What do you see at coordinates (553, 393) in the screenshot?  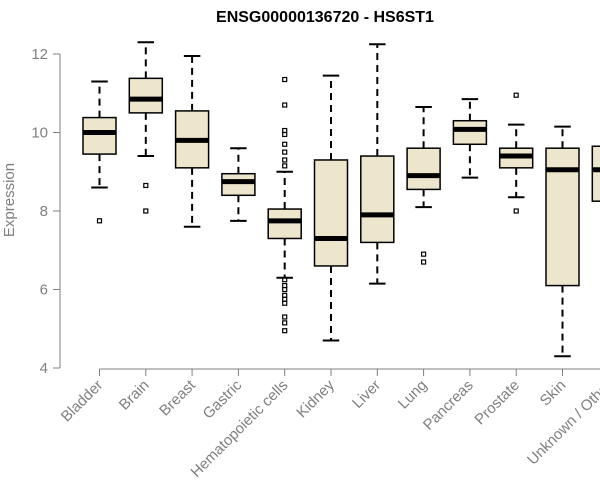 I see `x-tick-label: Skin` at bounding box center [553, 393].